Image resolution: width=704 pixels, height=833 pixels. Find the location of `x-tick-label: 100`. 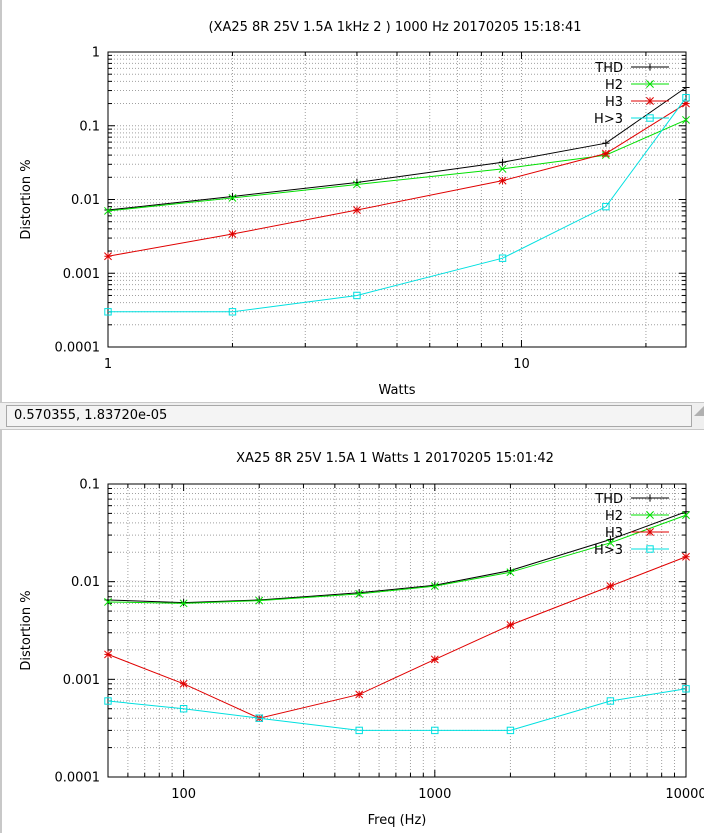

x-tick-label: 100 is located at coordinates (183, 794).